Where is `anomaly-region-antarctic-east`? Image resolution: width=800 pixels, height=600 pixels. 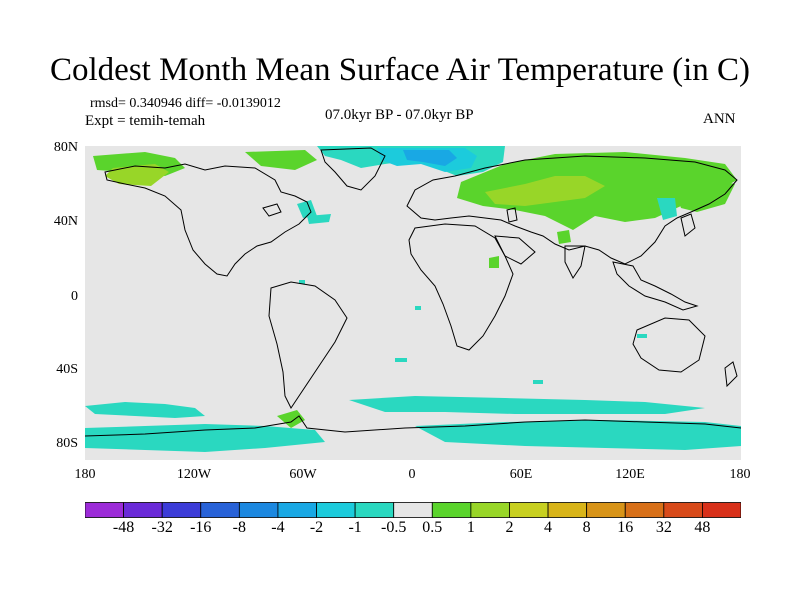
anomaly-region-antarctic-east is located at coordinates (578, 435).